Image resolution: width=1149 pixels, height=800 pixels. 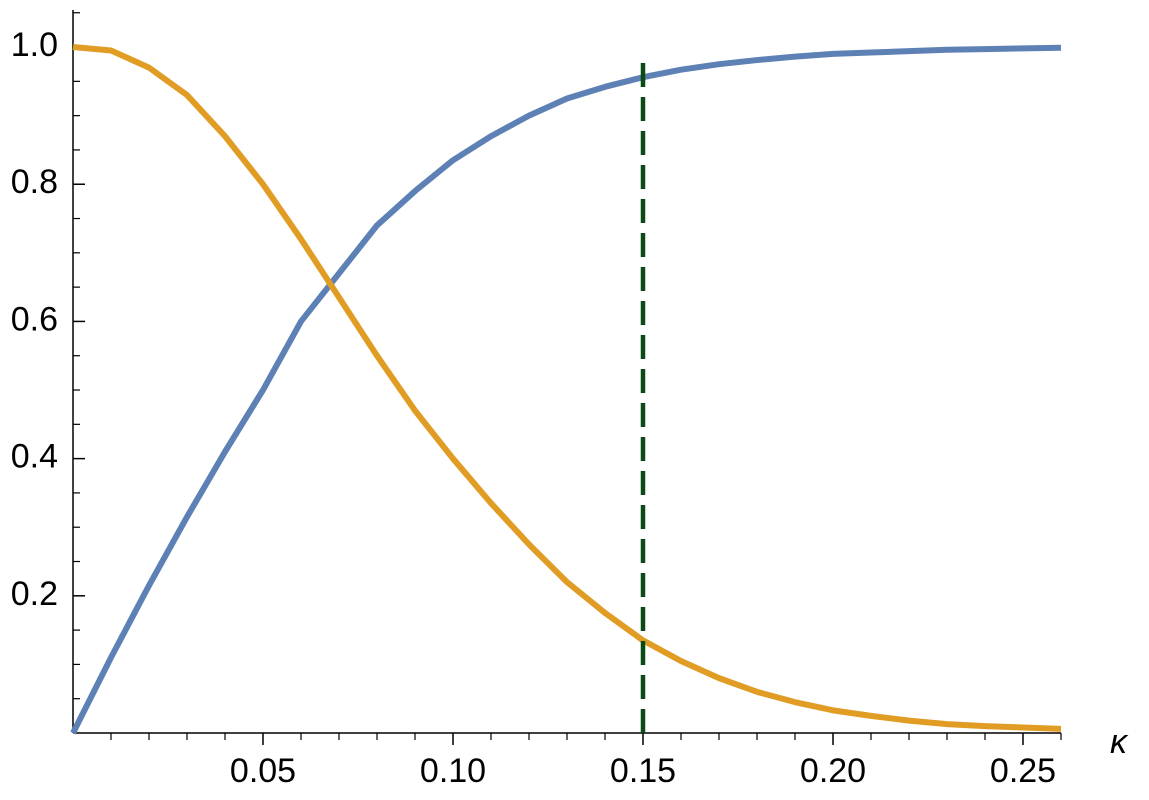 I want to click on y-tick-label: 0.6, so click(x=34, y=319).